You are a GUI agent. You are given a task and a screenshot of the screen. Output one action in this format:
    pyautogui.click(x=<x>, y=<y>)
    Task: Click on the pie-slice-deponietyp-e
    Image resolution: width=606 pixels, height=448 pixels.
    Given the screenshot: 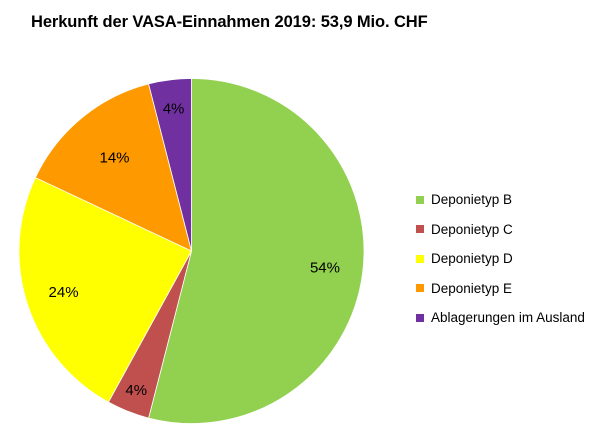 What is the action you would take?
    pyautogui.click(x=113, y=167)
    